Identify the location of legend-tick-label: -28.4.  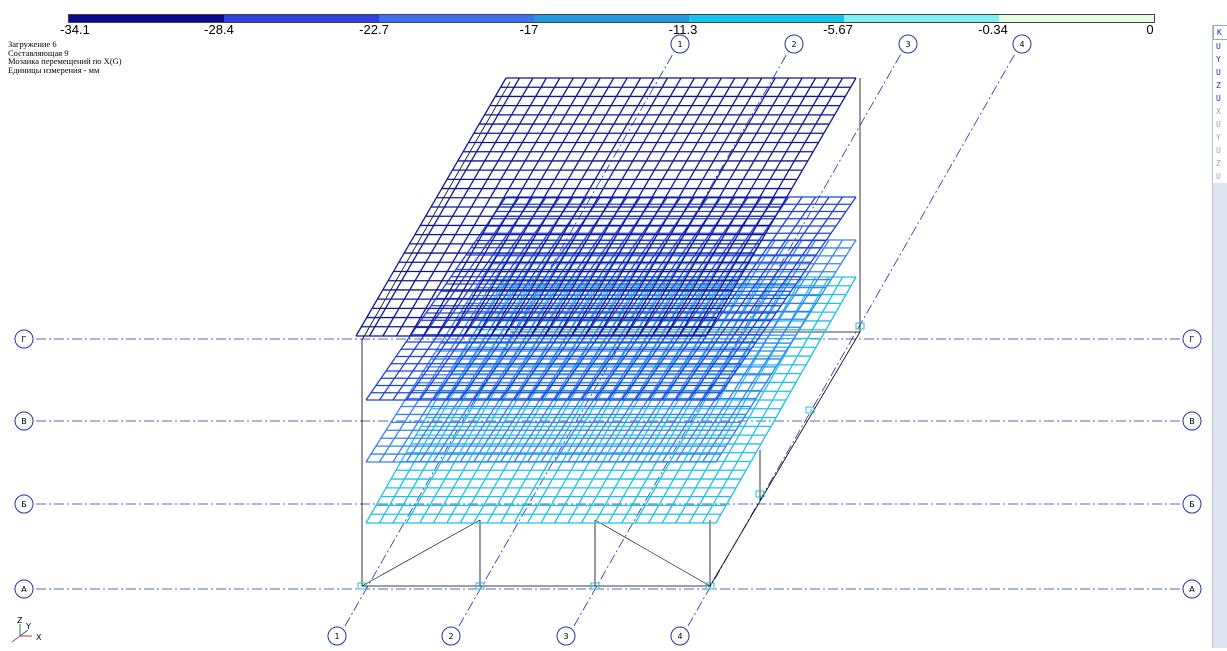
(219, 29).